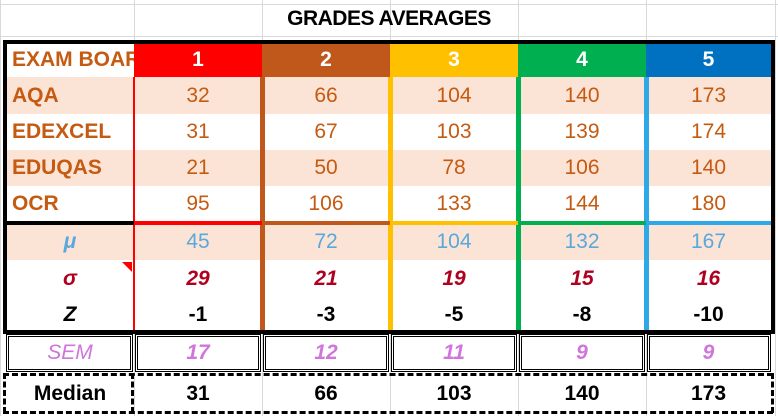  Describe the element at coordinates (388, 412) in the screenshot. I see `median-border-bottom` at that location.